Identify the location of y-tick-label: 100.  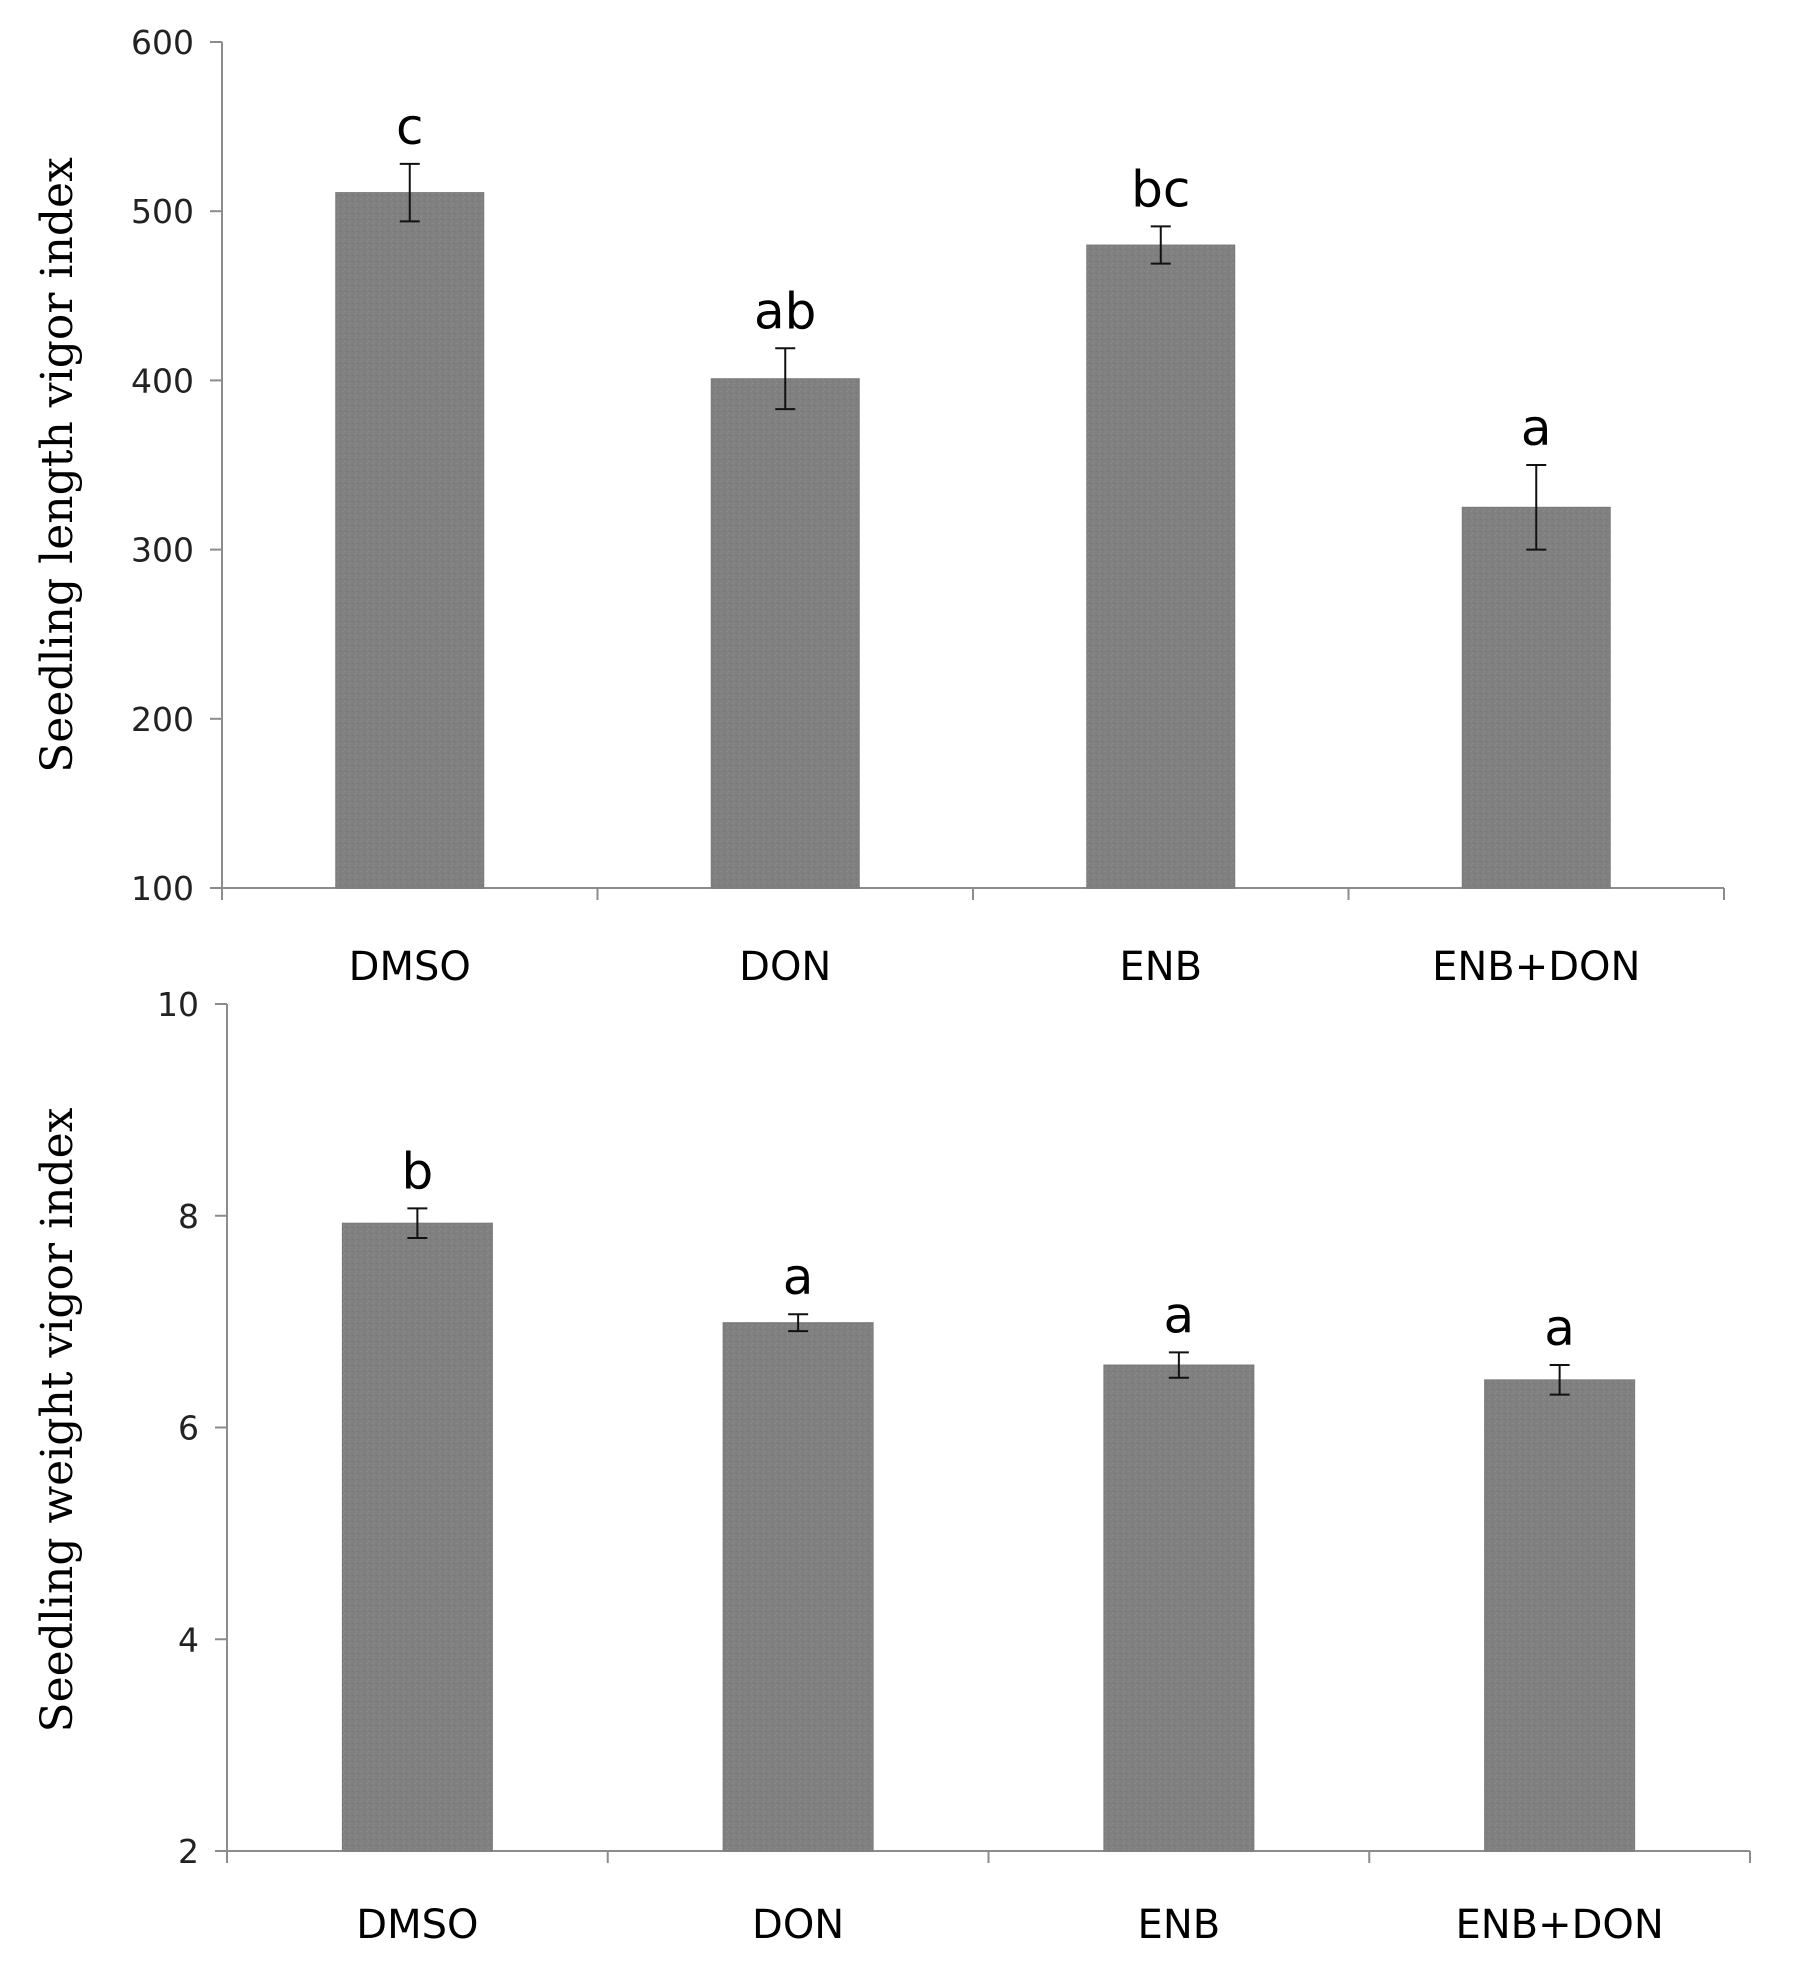
(162, 888).